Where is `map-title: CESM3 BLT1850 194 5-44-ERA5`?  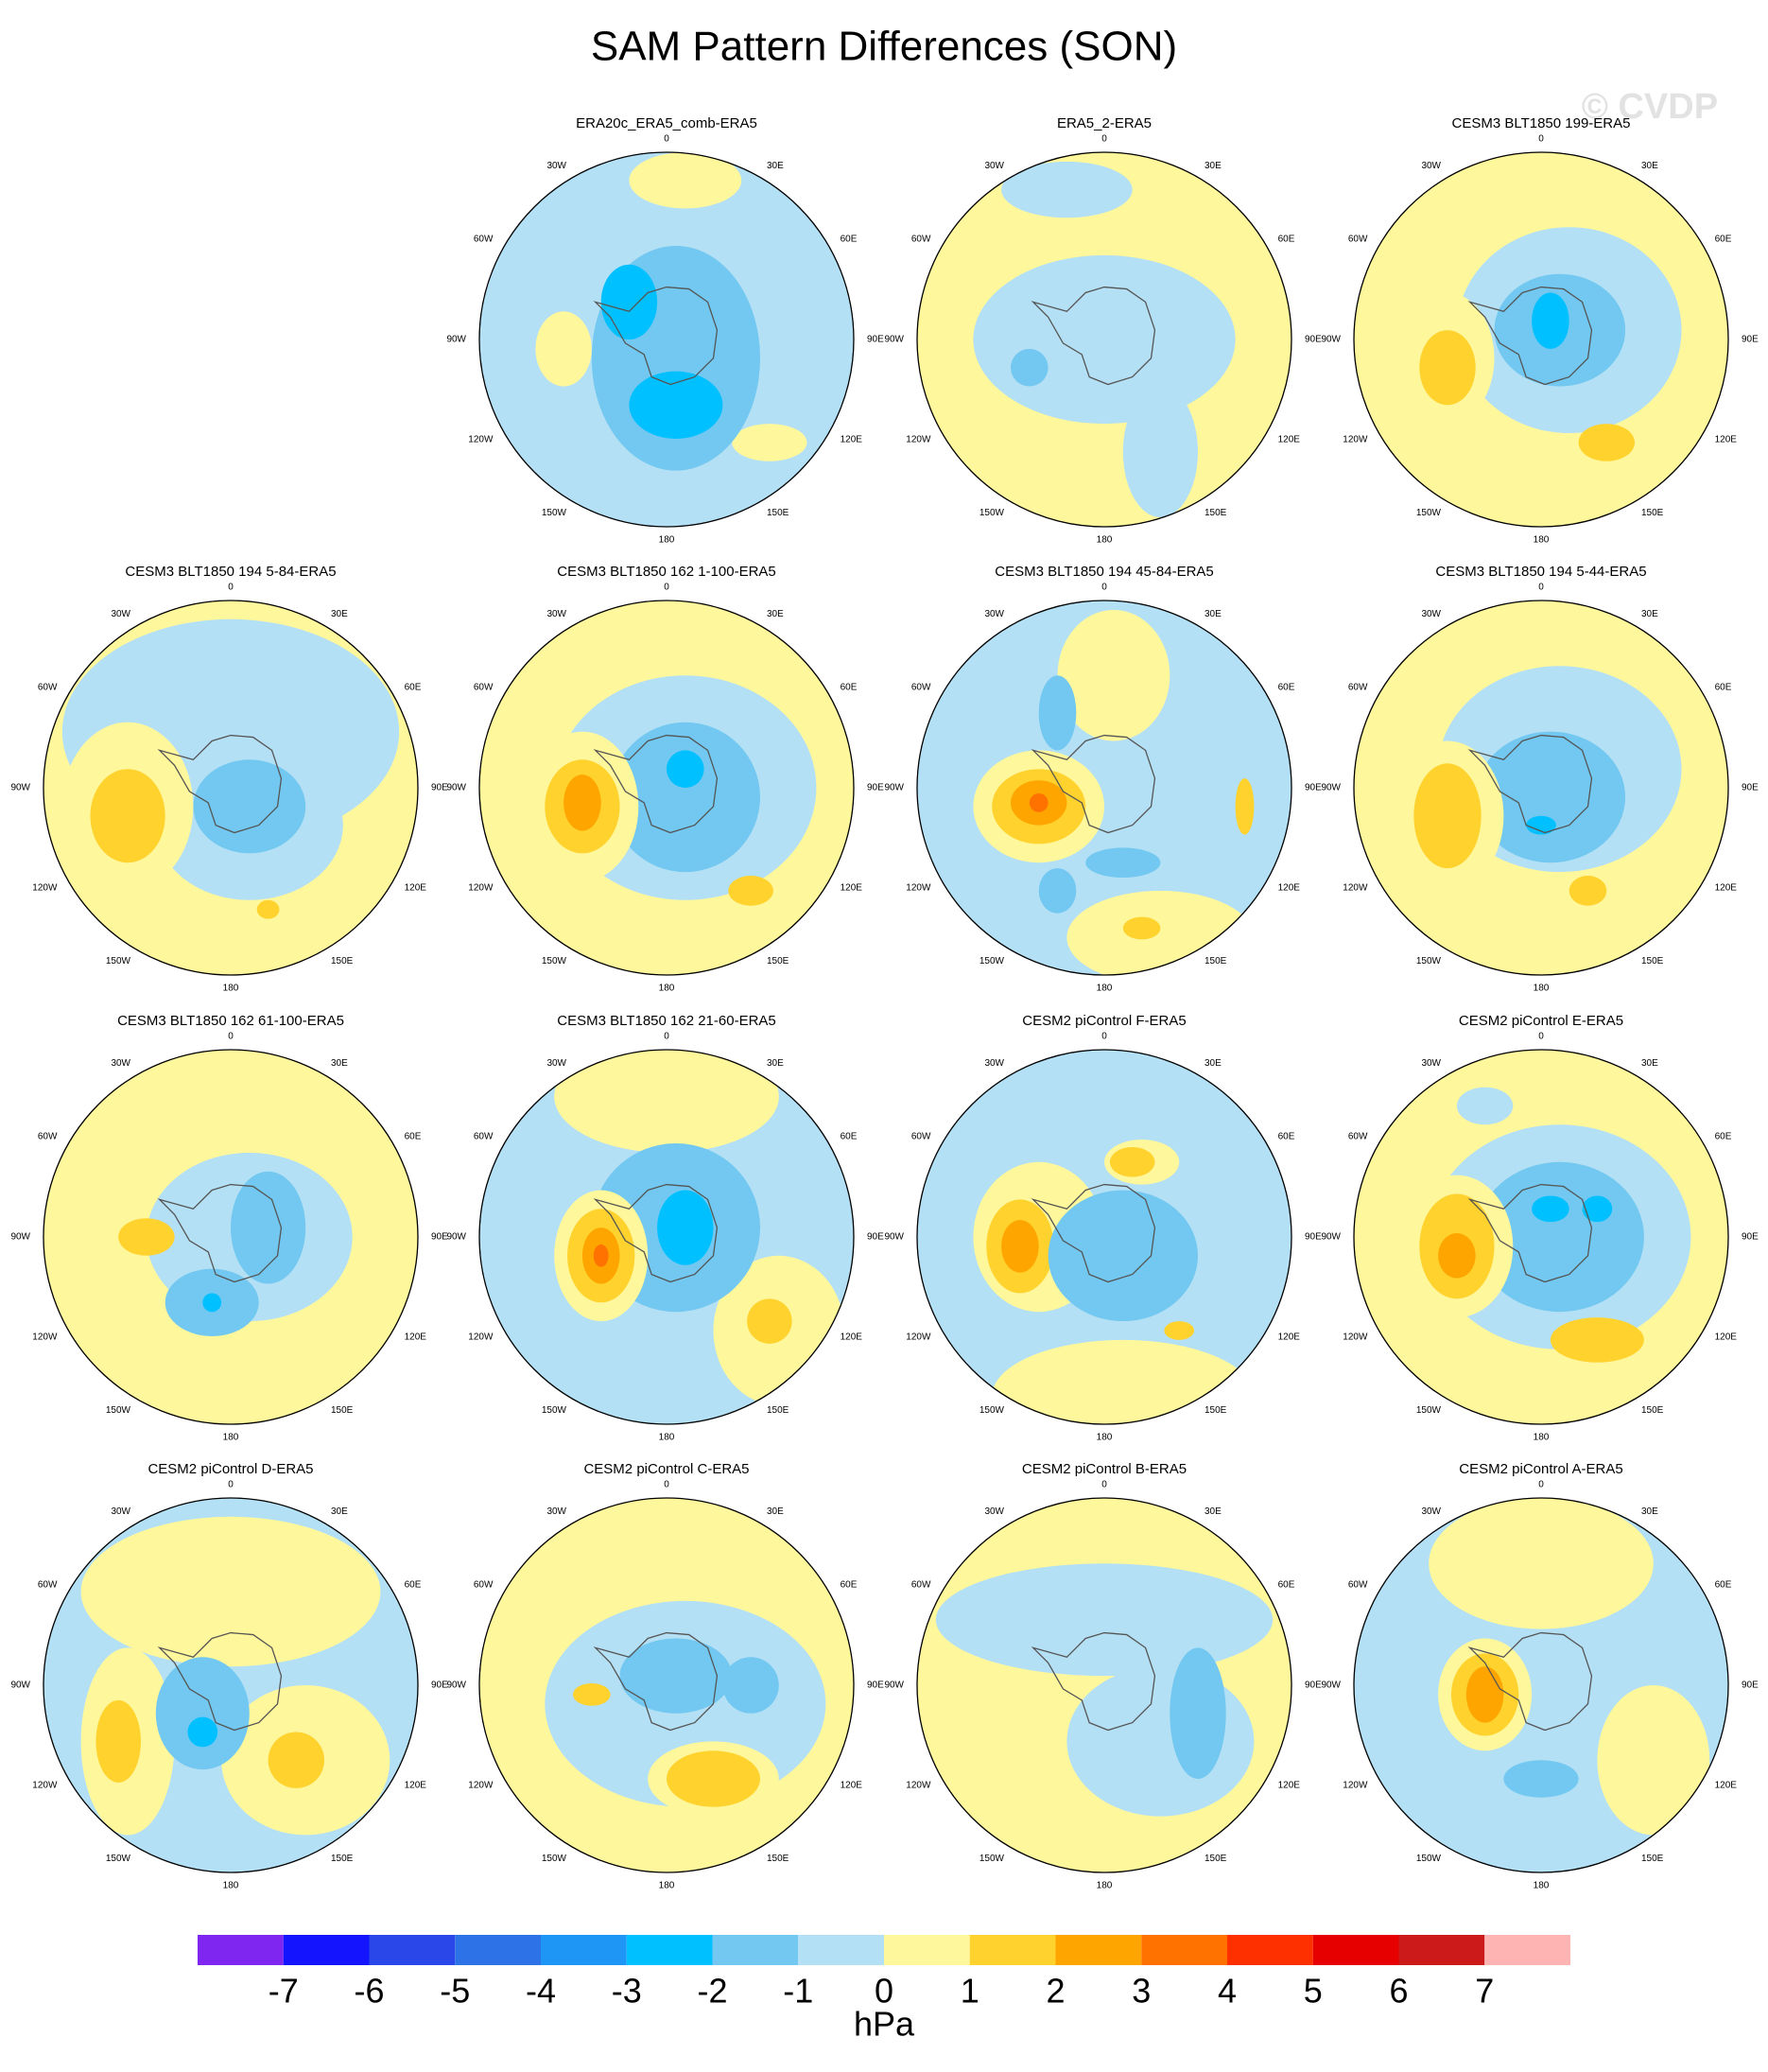 map-title: CESM3 BLT1850 194 5-44-ERA5 is located at coordinates (1540, 572).